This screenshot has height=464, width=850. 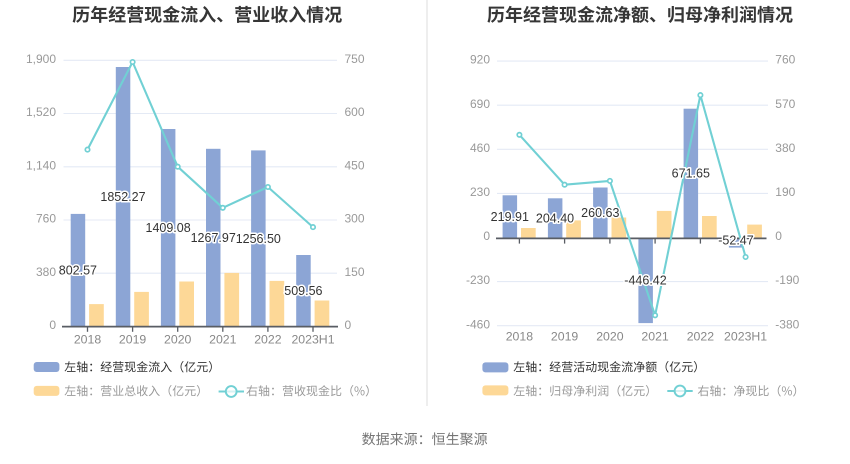 What do you see at coordinates (355, 165) in the screenshot?
I see `svg-text: 450` at bounding box center [355, 165].